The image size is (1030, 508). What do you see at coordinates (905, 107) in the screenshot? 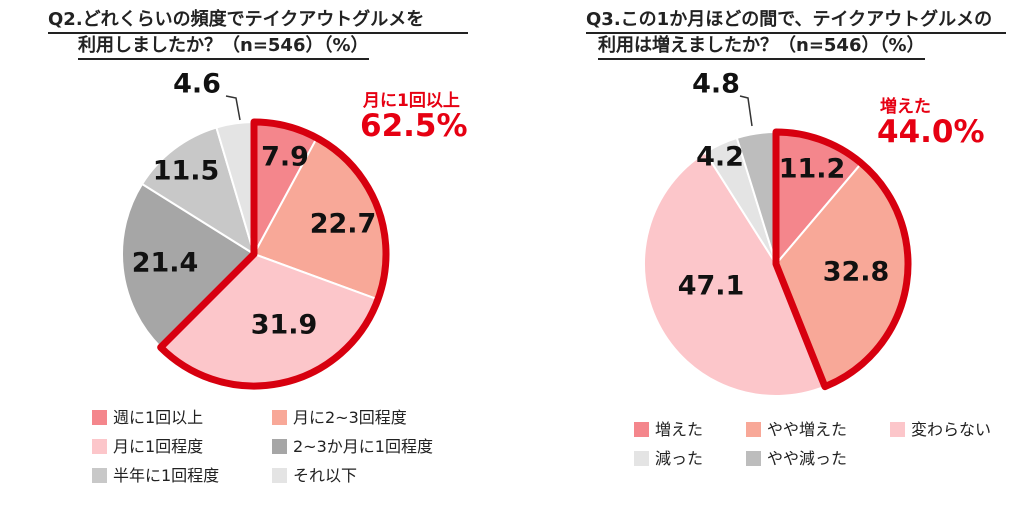
I see `q3-highlight-label: 増えた` at bounding box center [905, 107].